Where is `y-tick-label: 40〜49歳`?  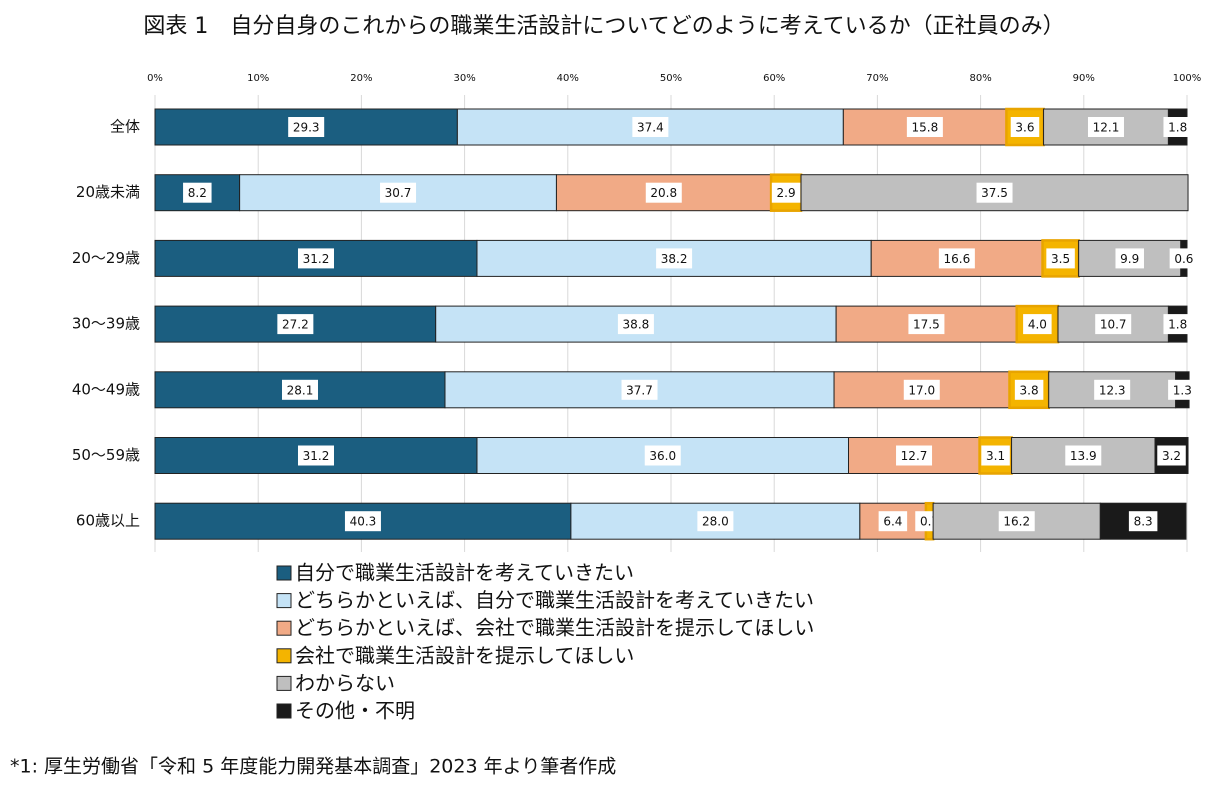
y-tick-label: 40〜49歳 is located at coordinates (106, 389).